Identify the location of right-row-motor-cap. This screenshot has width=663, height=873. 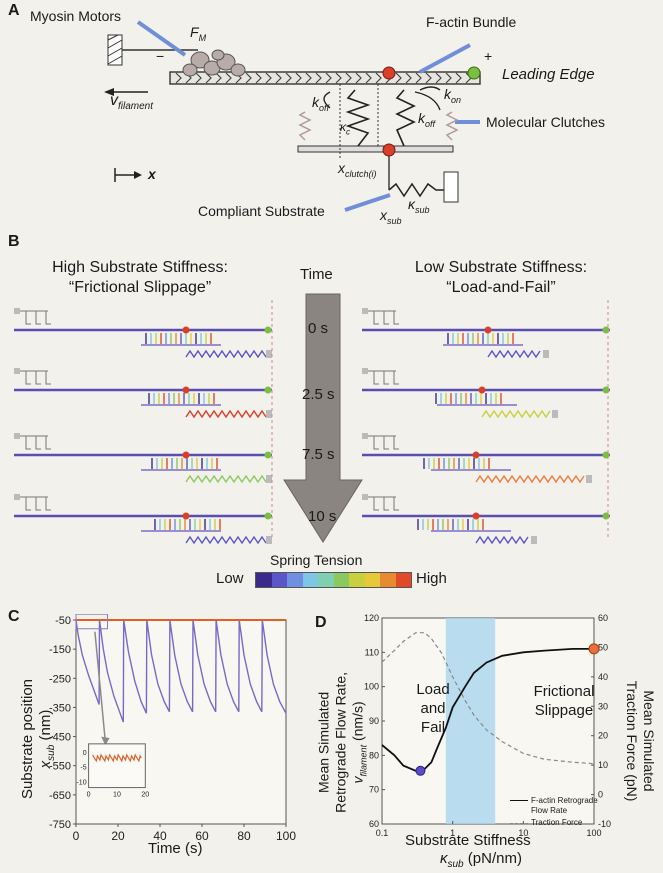
(365, 371).